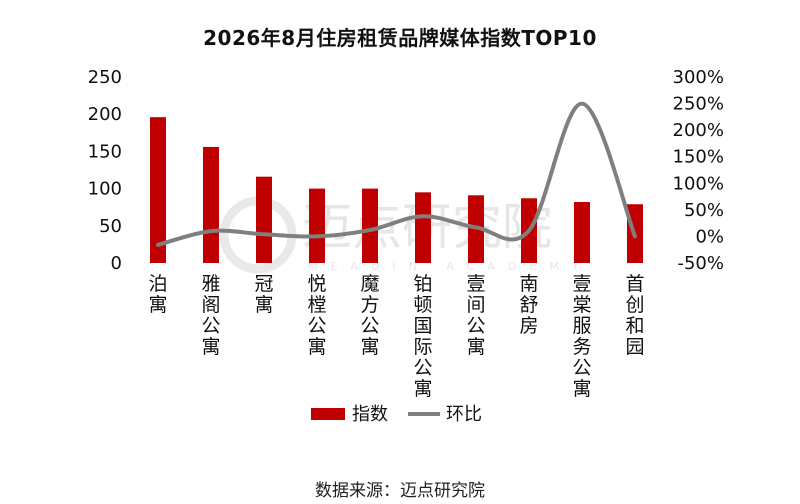 The height and width of the screenshot is (504, 800). Describe the element at coordinates (316, 315) in the screenshot. I see `category-label: 悦樘公寓` at that location.